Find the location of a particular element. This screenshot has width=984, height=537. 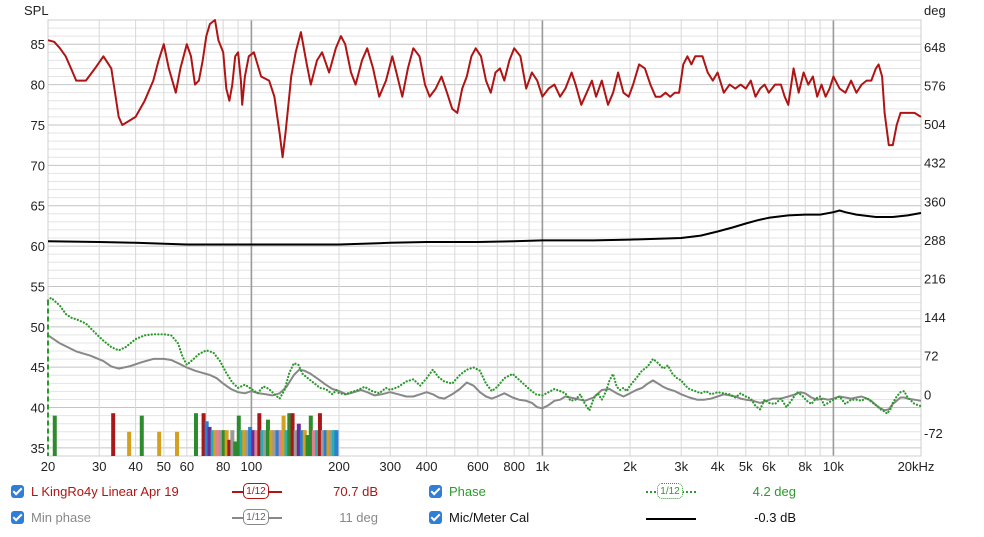

smoothing-selector-spl: 1/12 is located at coordinates (257, 492).